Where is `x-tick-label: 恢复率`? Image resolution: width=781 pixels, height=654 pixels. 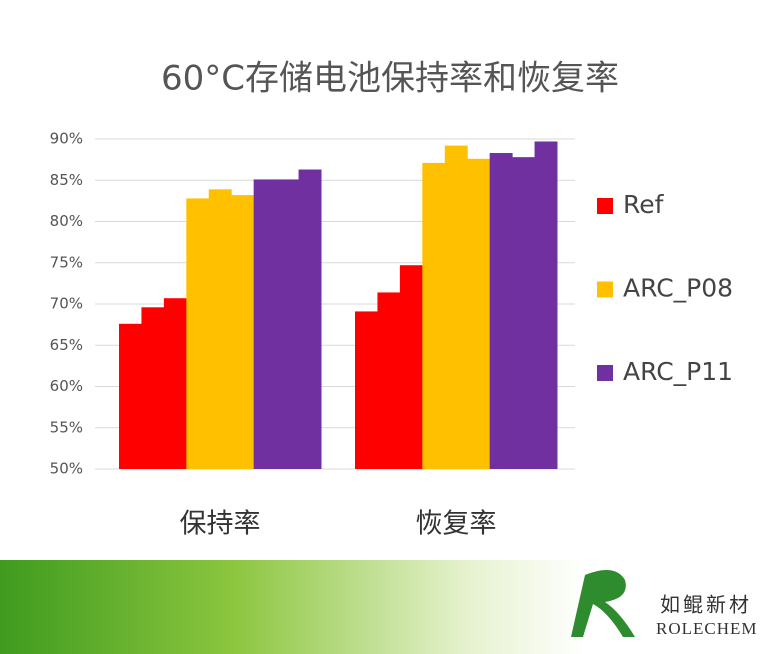
x-tick-label: 恢复率 is located at coordinates (456, 524).